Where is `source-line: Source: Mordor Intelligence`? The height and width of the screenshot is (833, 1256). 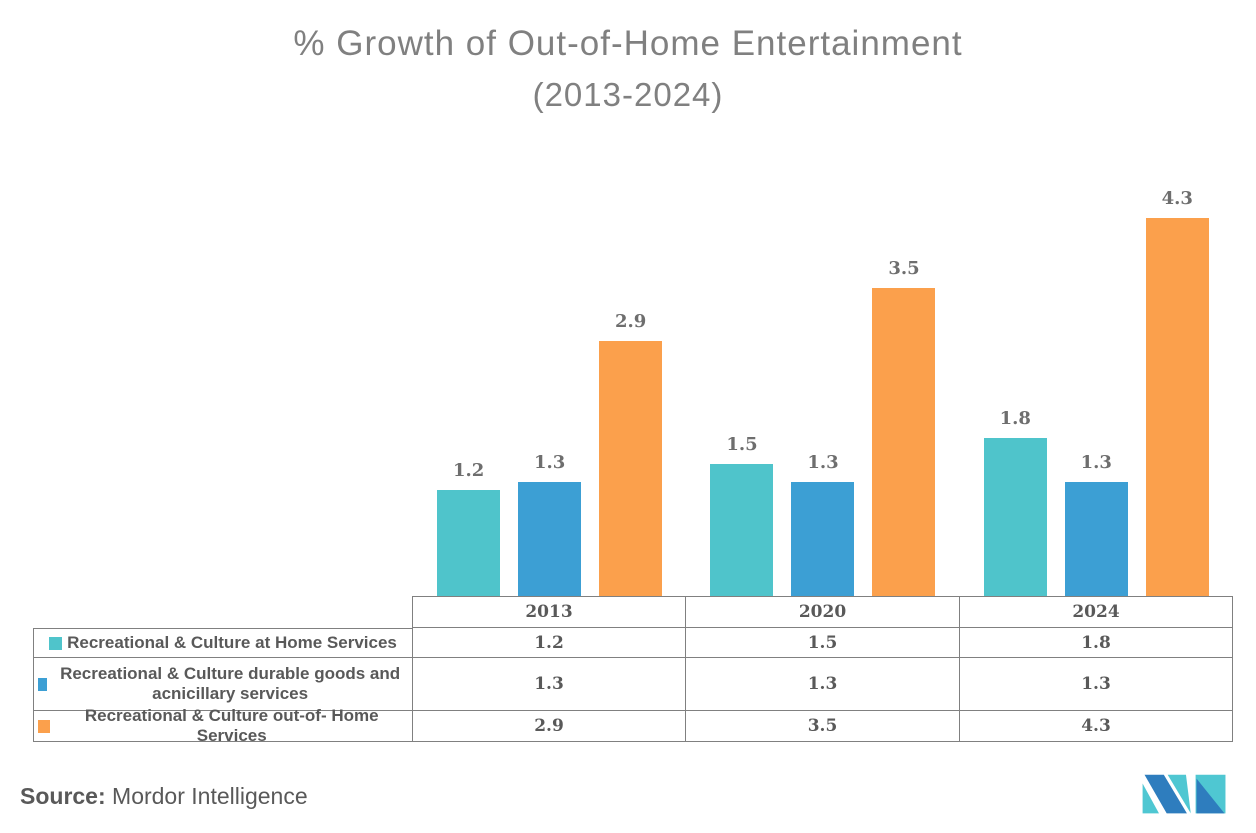 source-line: Source: Mordor Intelligence is located at coordinates (164, 796).